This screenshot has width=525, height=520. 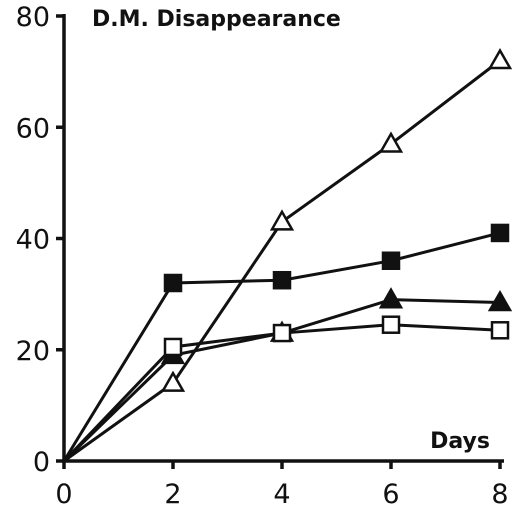 What do you see at coordinates (33, 351) in the screenshot?
I see `y-tick-label: 20` at bounding box center [33, 351].